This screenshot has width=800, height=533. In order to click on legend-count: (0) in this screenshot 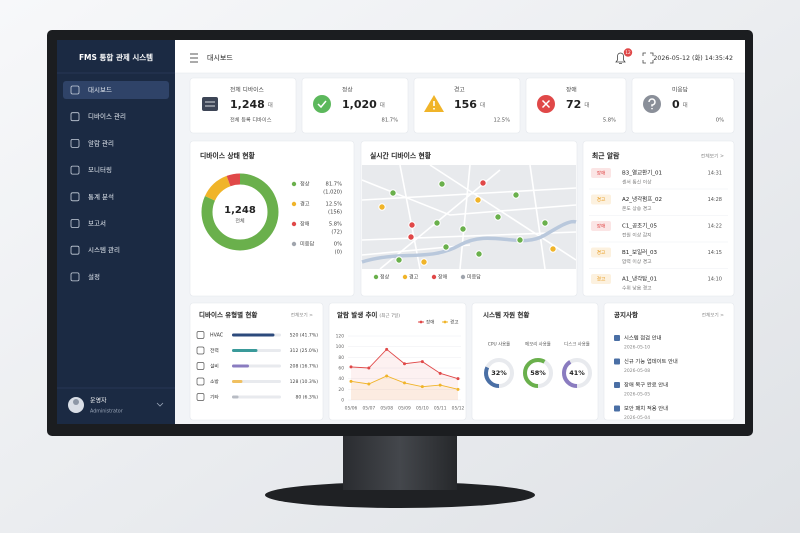, I will do `click(338, 253)`.